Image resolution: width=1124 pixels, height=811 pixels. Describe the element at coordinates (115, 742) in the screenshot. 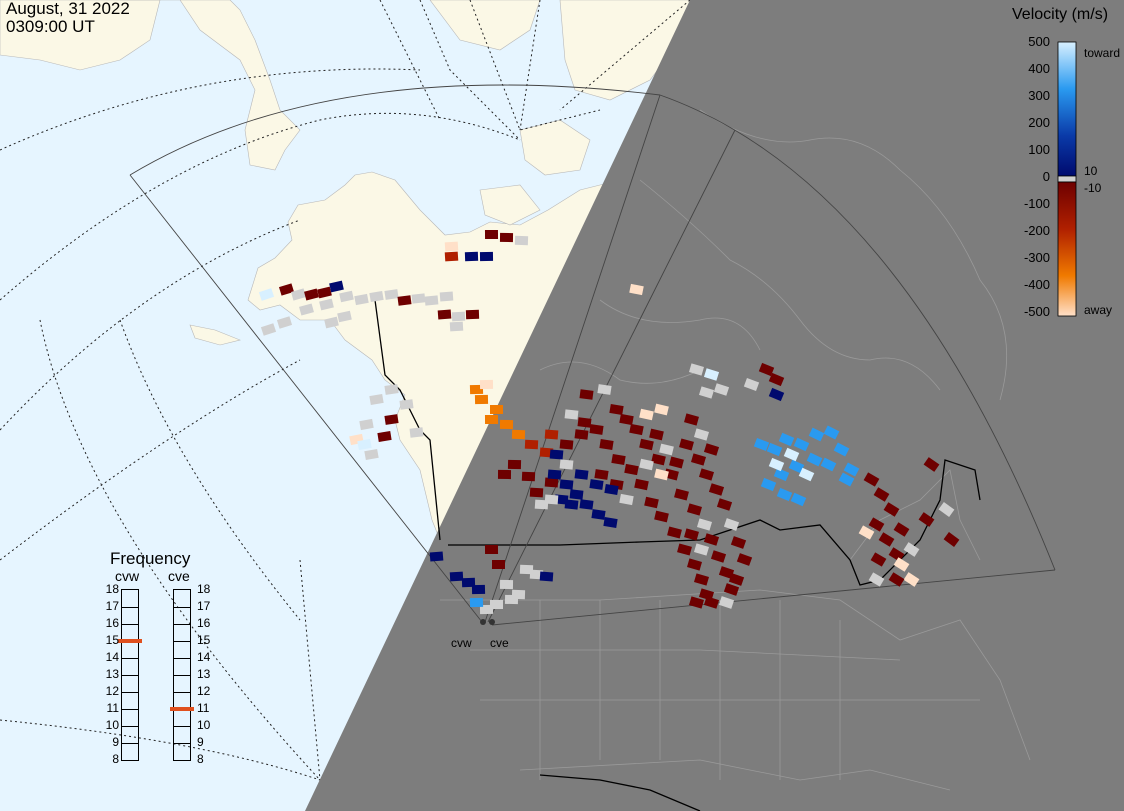

I see `frequency-scale-label: 9` at that location.